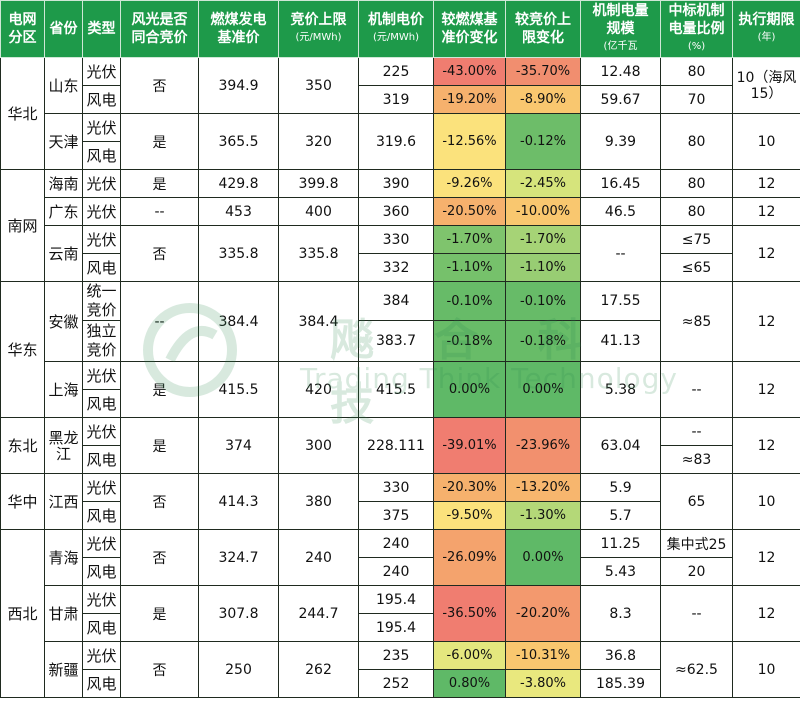 This screenshot has width=800, height=704. What do you see at coordinates (469, 141) in the screenshot?
I see `vs-coal: -12.56%` at bounding box center [469, 141].